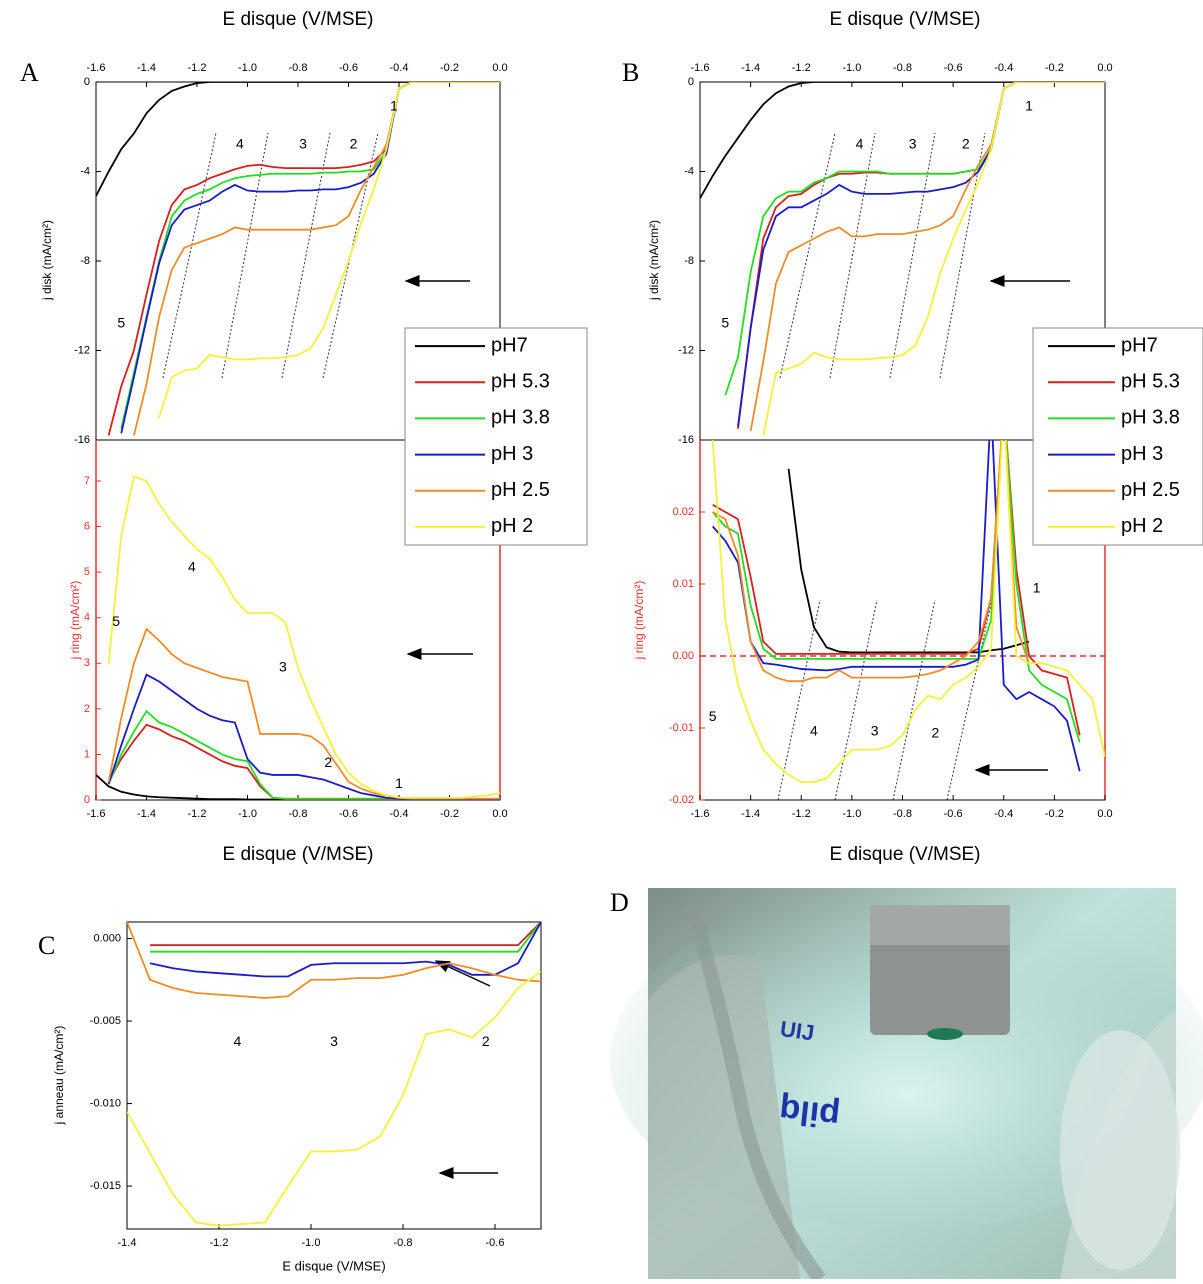  Describe the element at coordinates (686, 440) in the screenshot. I see `y-tick-label: -16` at that location.